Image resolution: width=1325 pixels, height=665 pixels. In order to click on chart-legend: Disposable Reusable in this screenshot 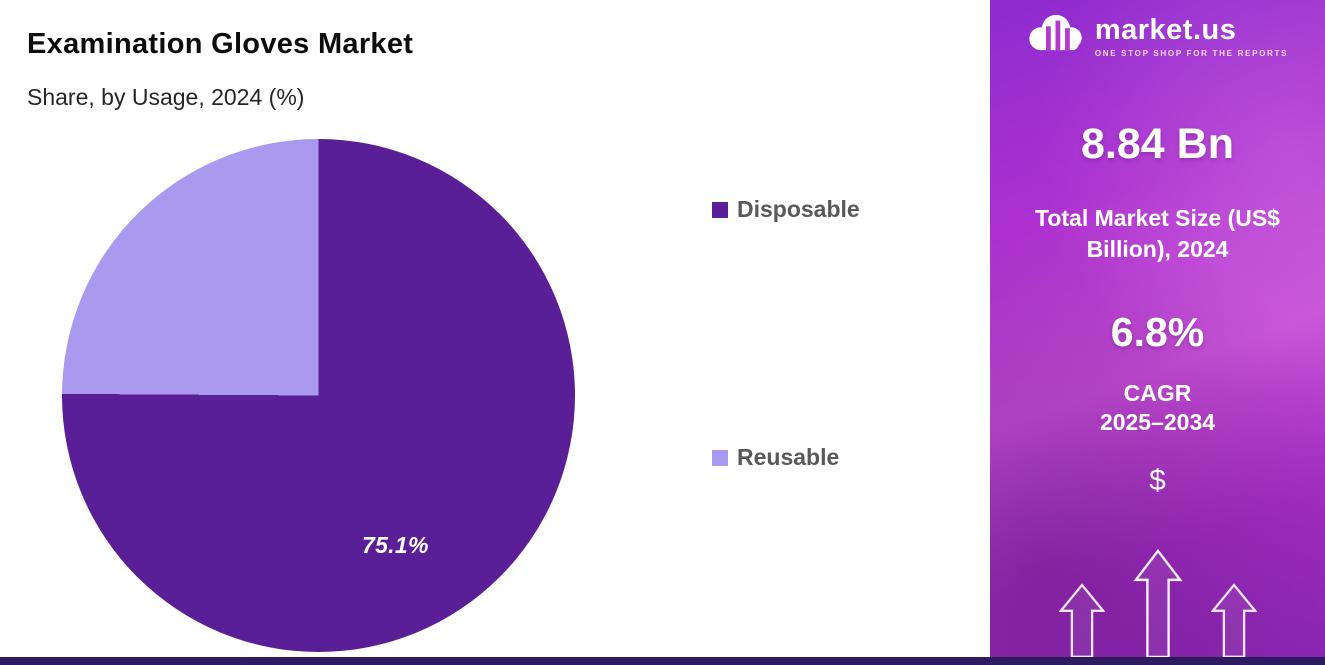, I will do `click(786, 333)`.